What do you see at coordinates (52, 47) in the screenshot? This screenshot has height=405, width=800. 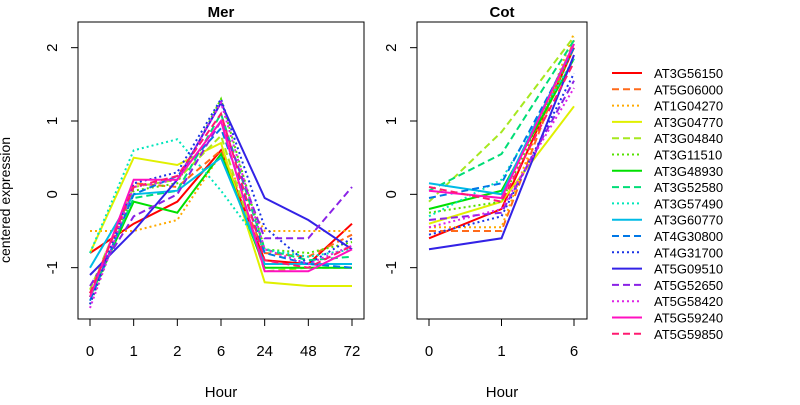 I see `panel-mer-y-tick-label: 2` at bounding box center [52, 47].